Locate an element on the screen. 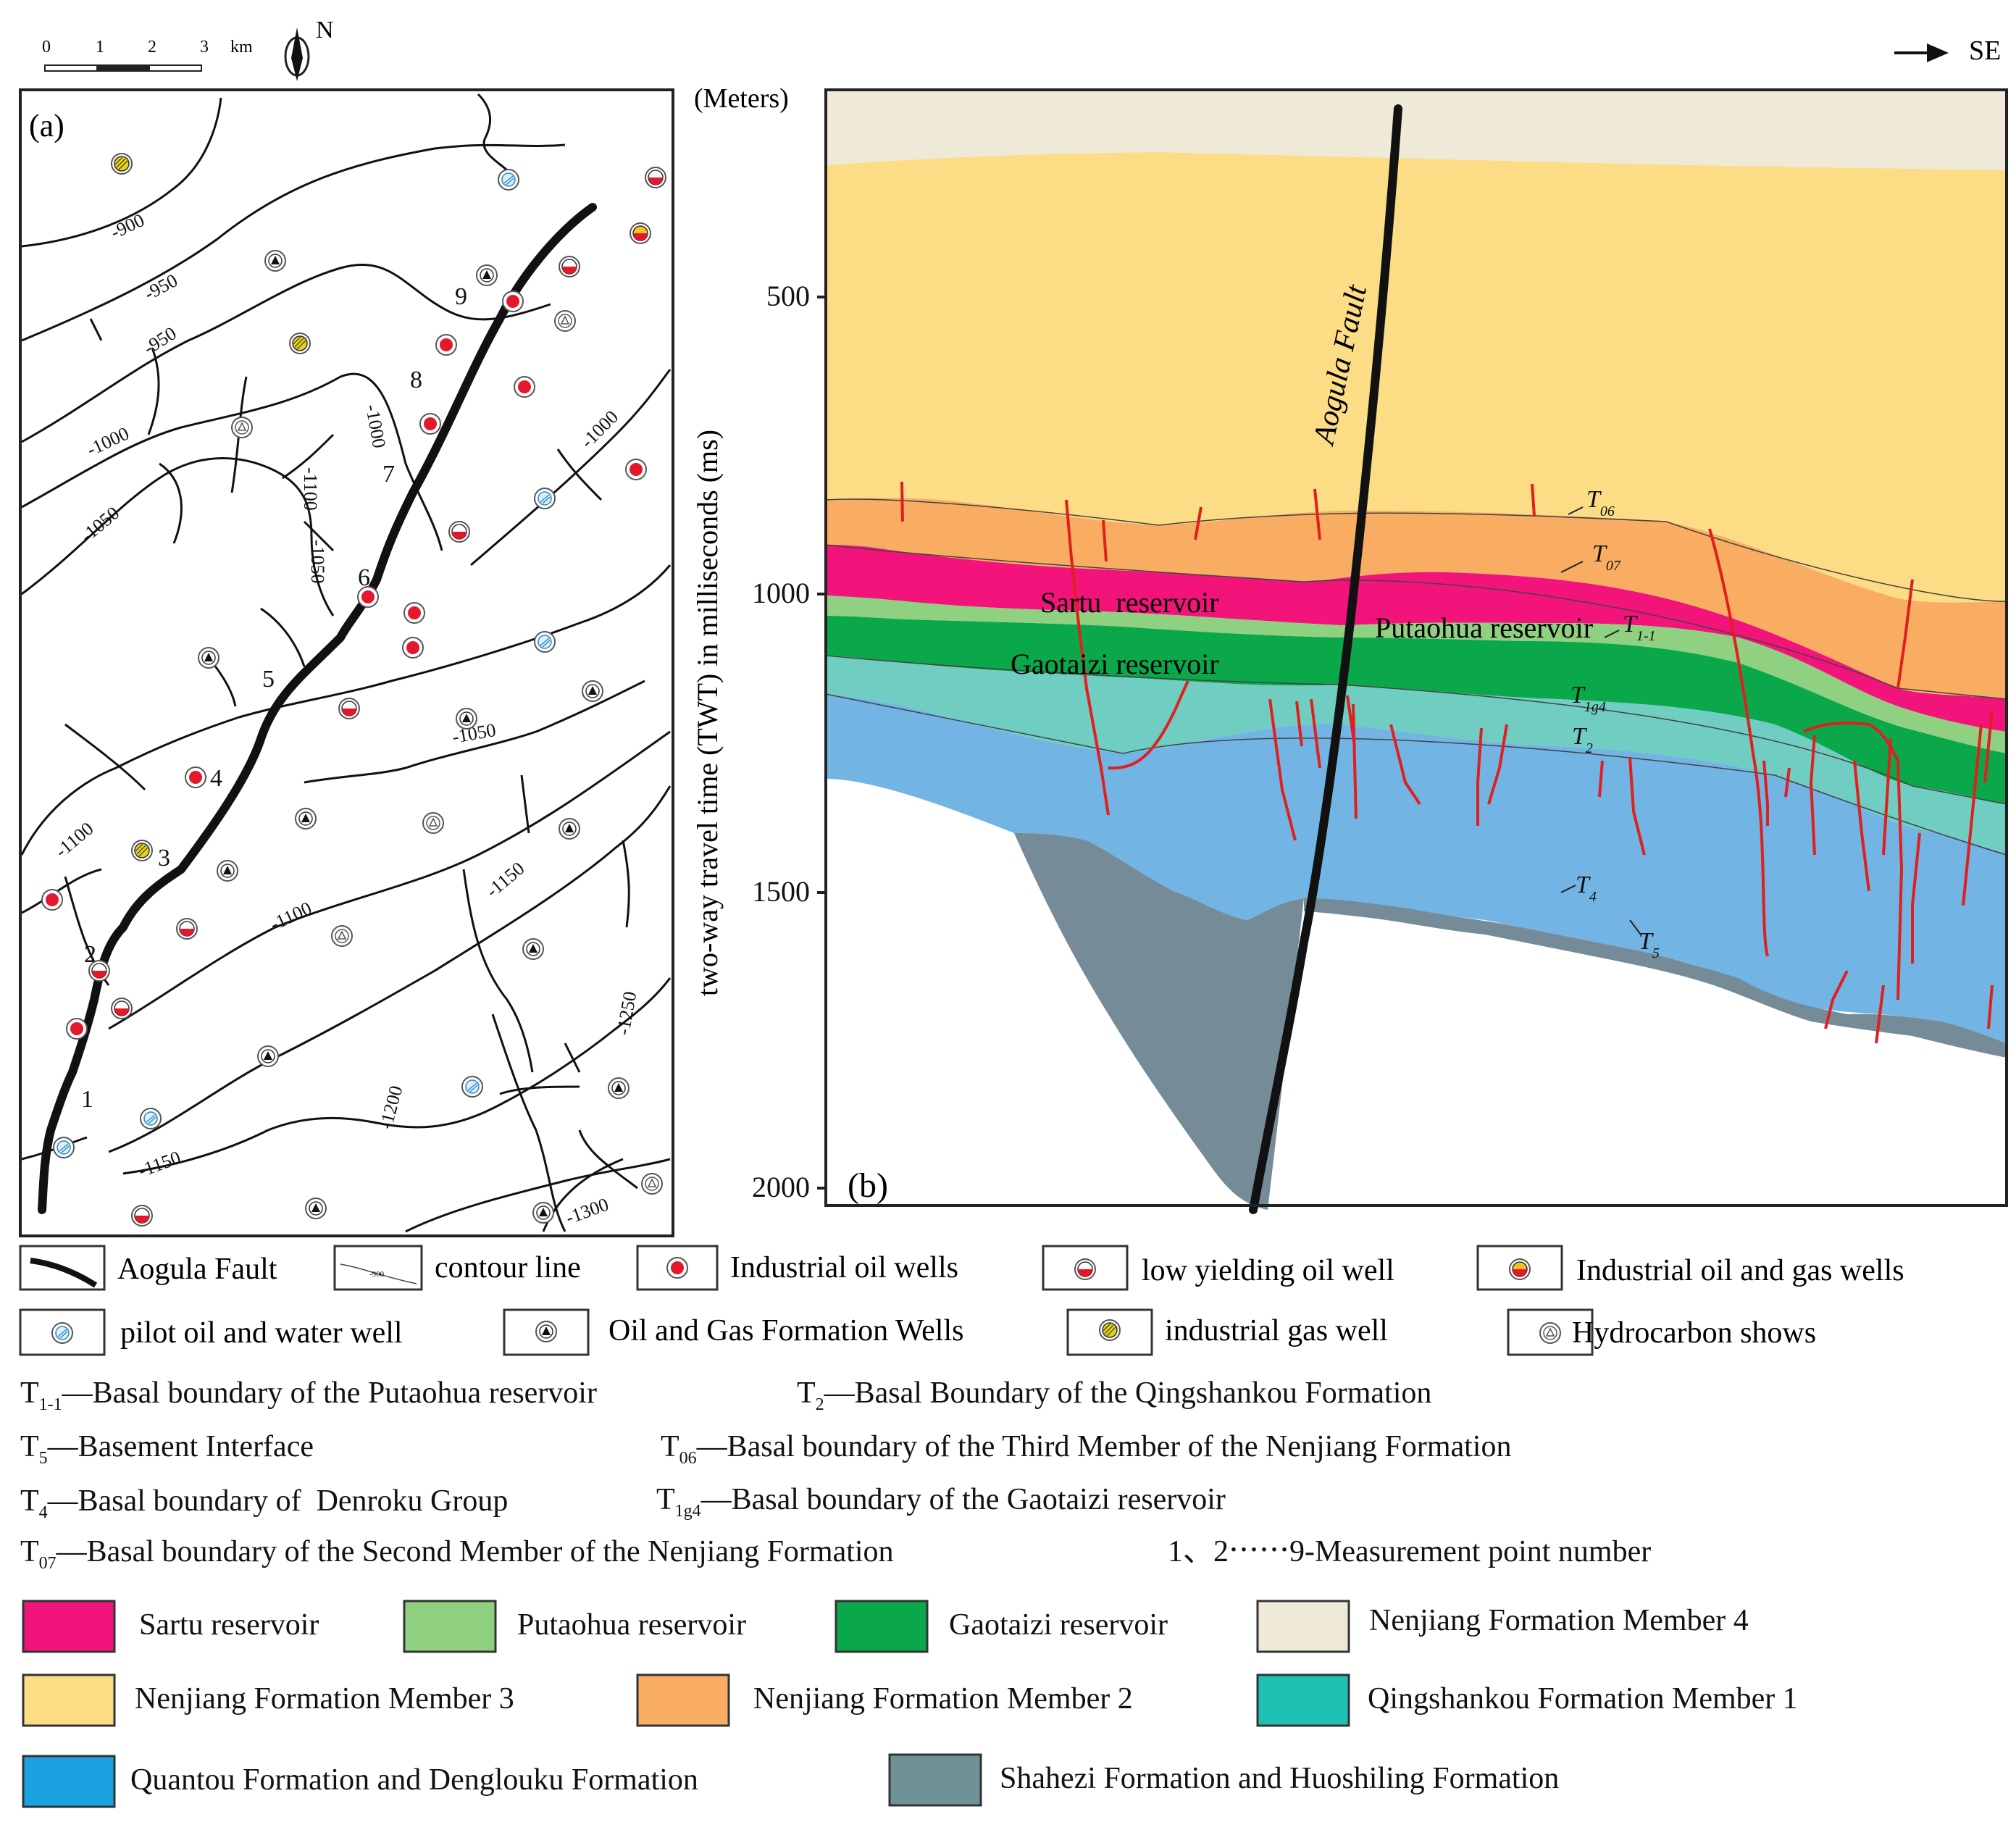 This screenshot has width=2016, height=1822. layer-qingshankou is located at coordinates (1416, 755).